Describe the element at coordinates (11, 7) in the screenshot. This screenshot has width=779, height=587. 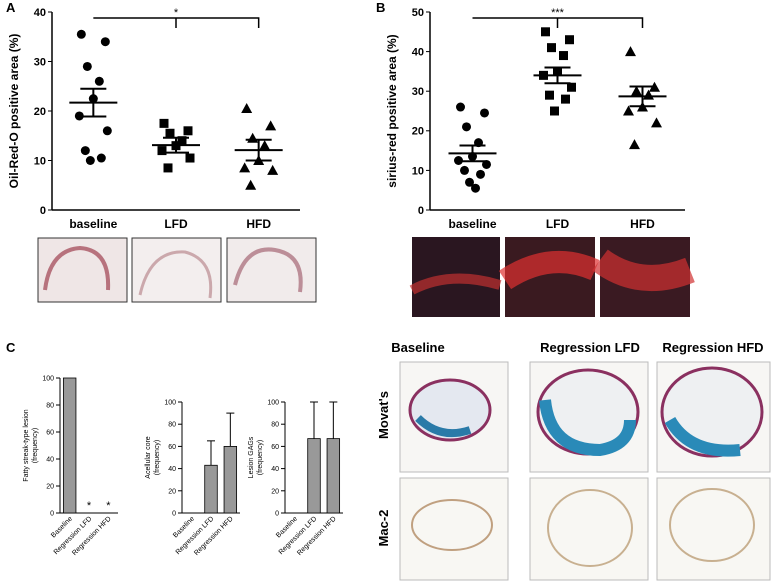
I see `panel-label: A` at that location.